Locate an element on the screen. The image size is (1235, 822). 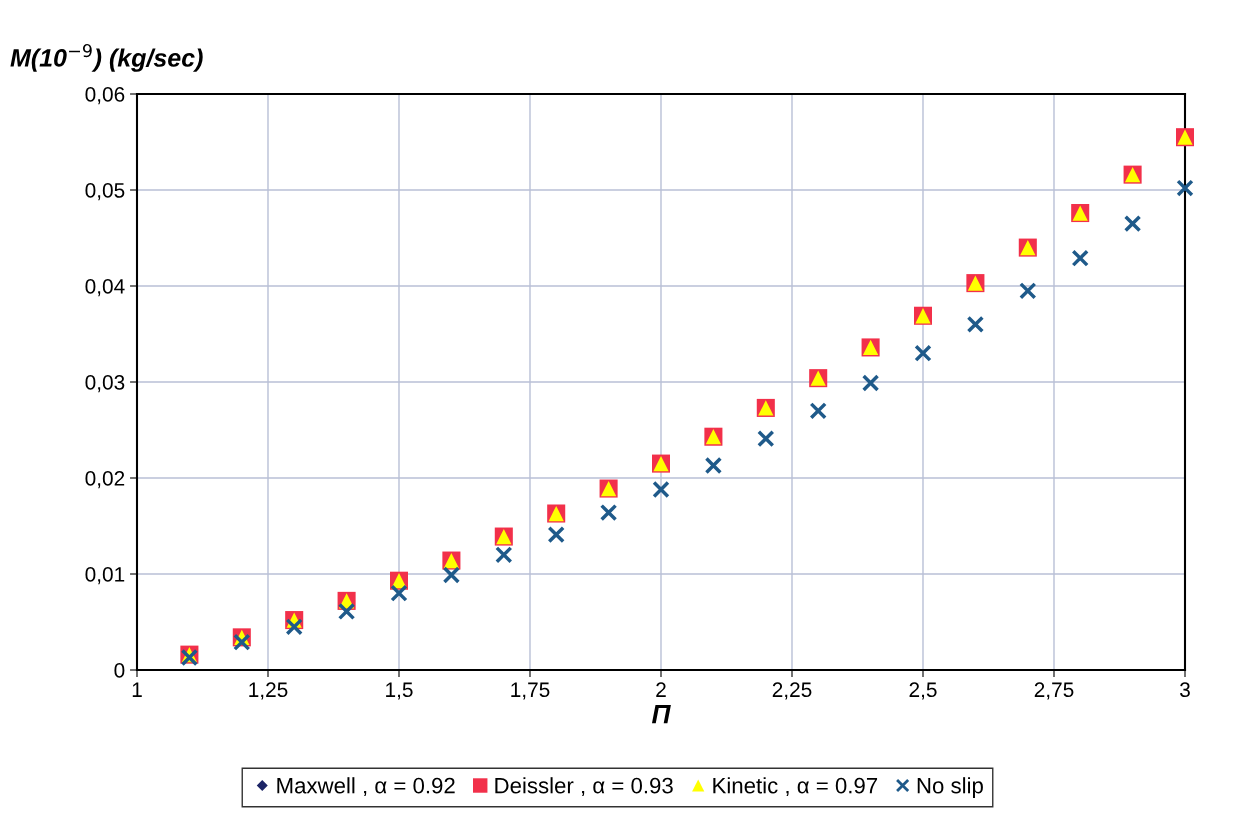
legend-label: Kinetic , α = 0.97 is located at coordinates (795, 787).